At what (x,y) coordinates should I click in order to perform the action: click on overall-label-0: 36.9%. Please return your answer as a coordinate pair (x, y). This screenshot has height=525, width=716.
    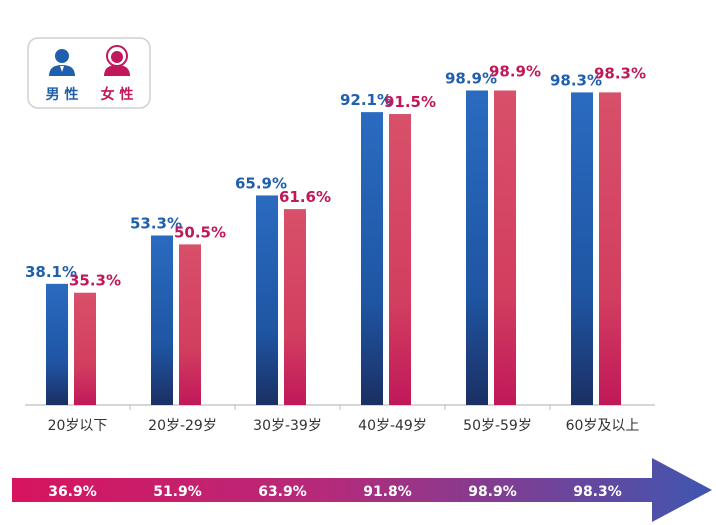
    Looking at the image, I should click on (72, 492).